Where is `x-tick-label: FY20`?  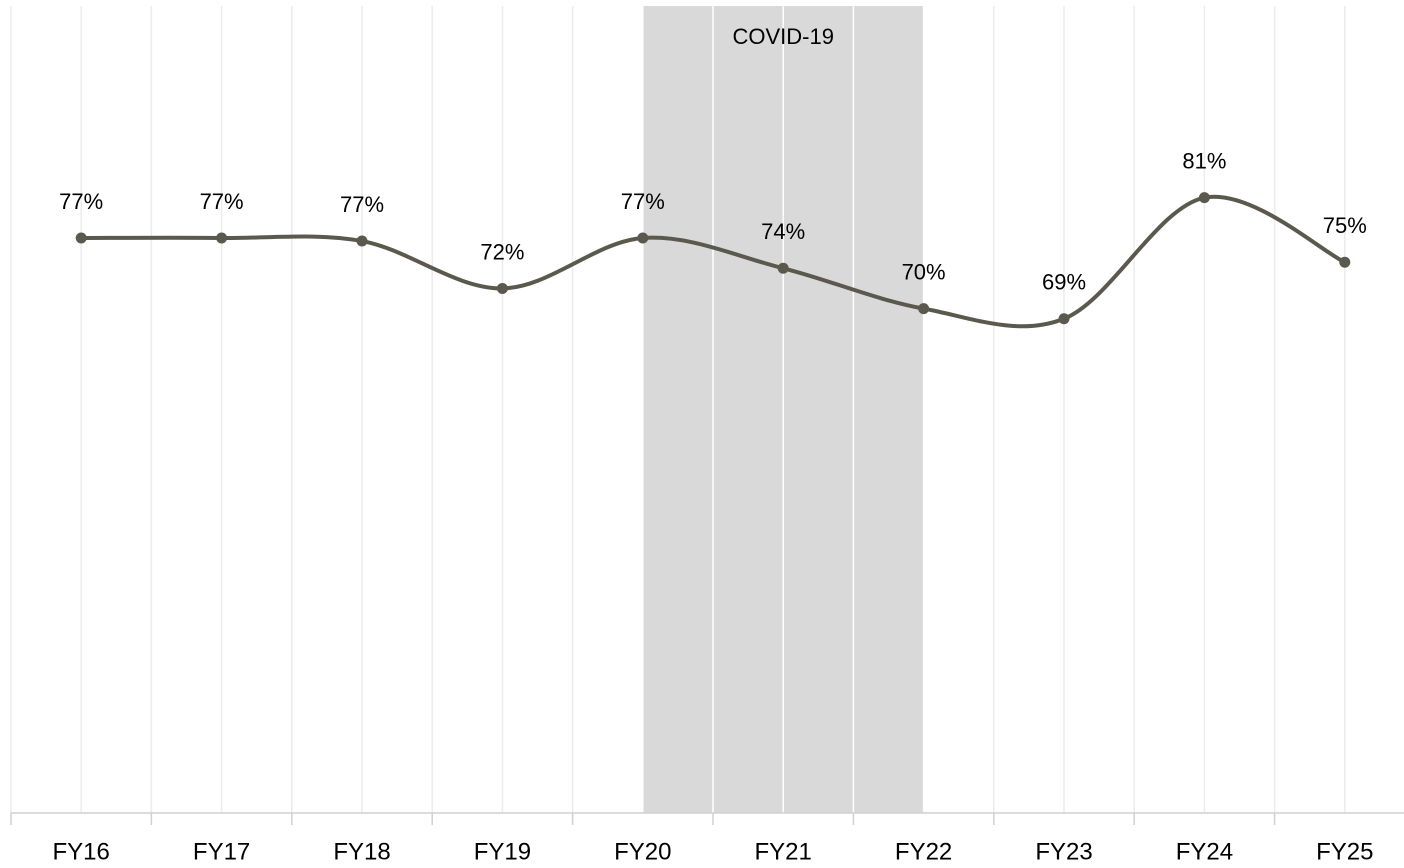 x-tick-label: FY20 is located at coordinates (642, 851).